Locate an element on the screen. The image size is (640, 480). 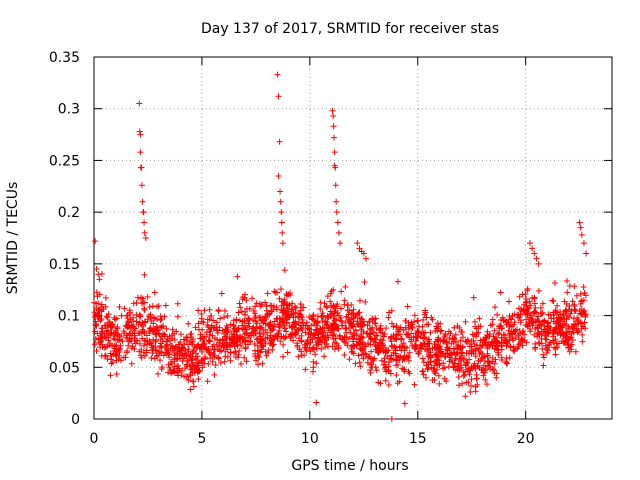
y-tick-label: 0.35 is located at coordinates (64, 58).